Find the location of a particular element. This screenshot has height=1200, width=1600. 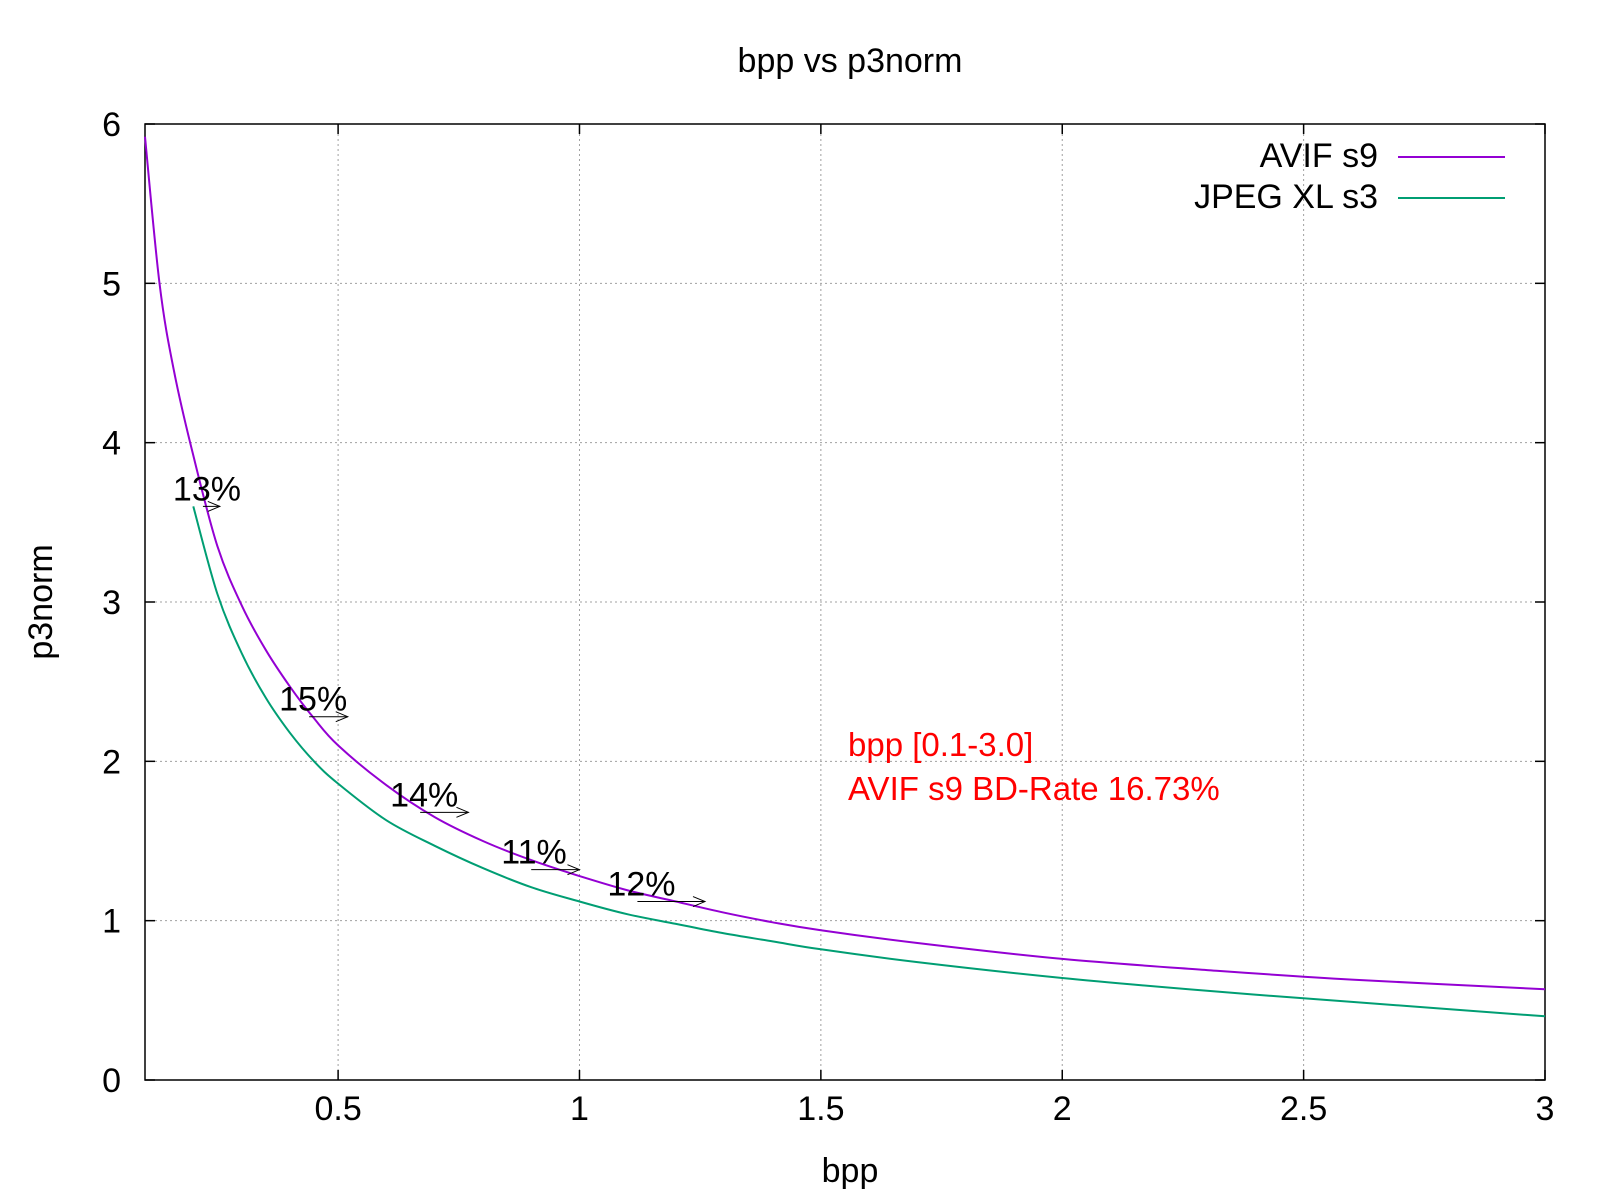

annotation-label: 11% is located at coordinates (534, 853).